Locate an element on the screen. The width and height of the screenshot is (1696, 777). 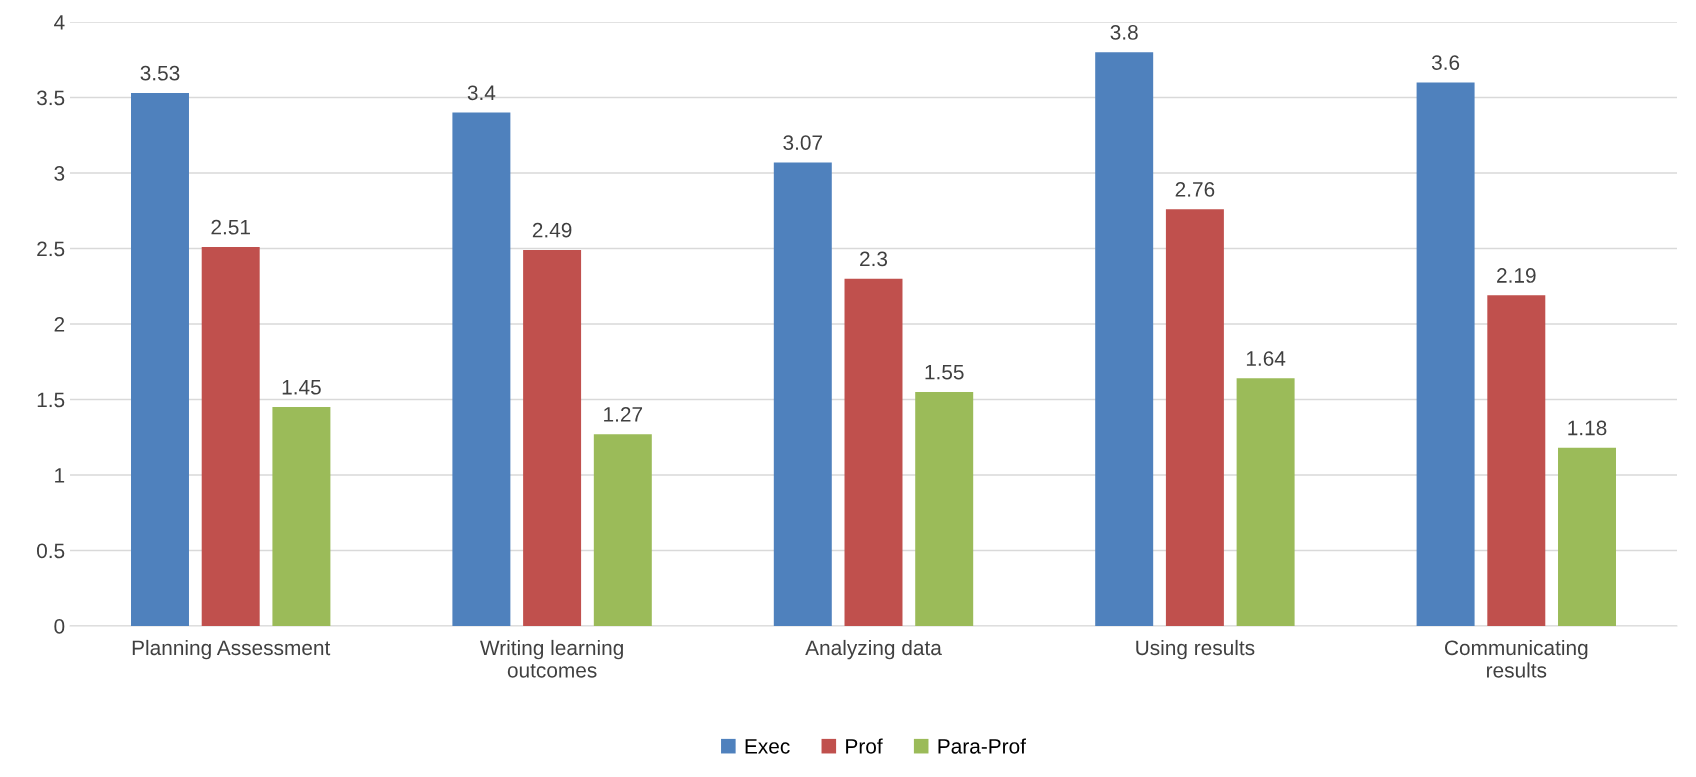
legend-label: Exec is located at coordinates (767, 746).